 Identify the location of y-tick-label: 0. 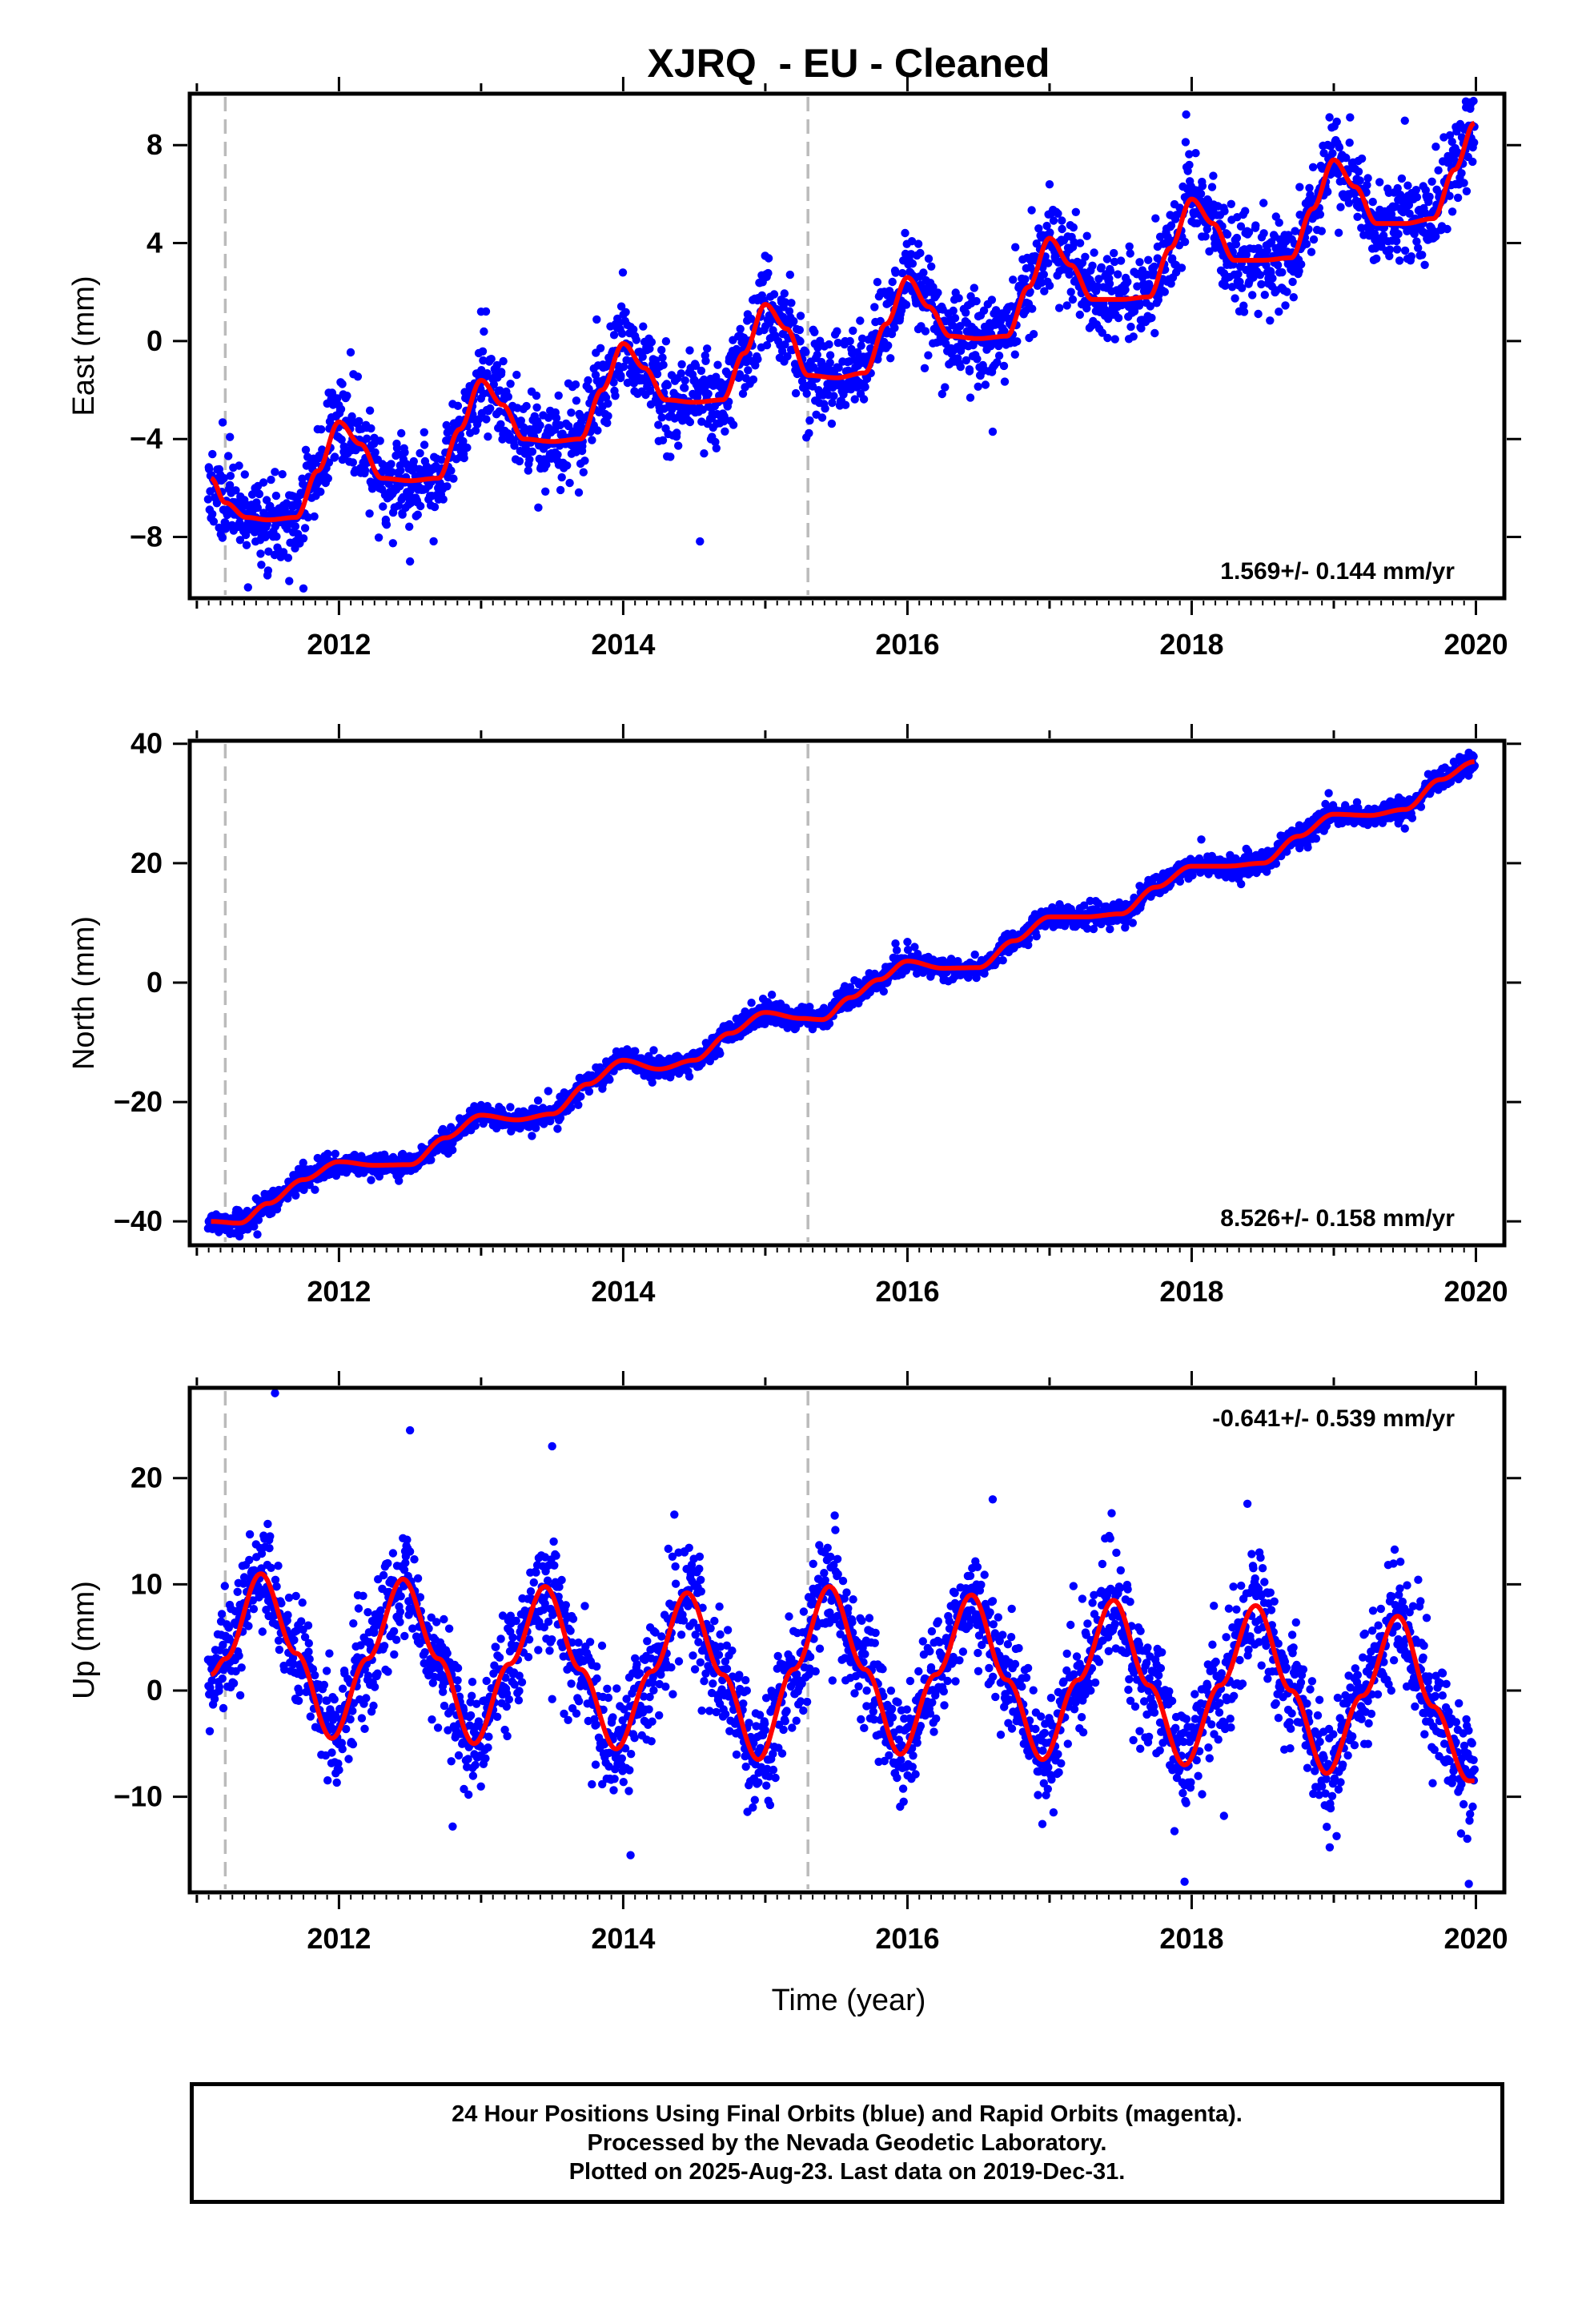
(155, 340).